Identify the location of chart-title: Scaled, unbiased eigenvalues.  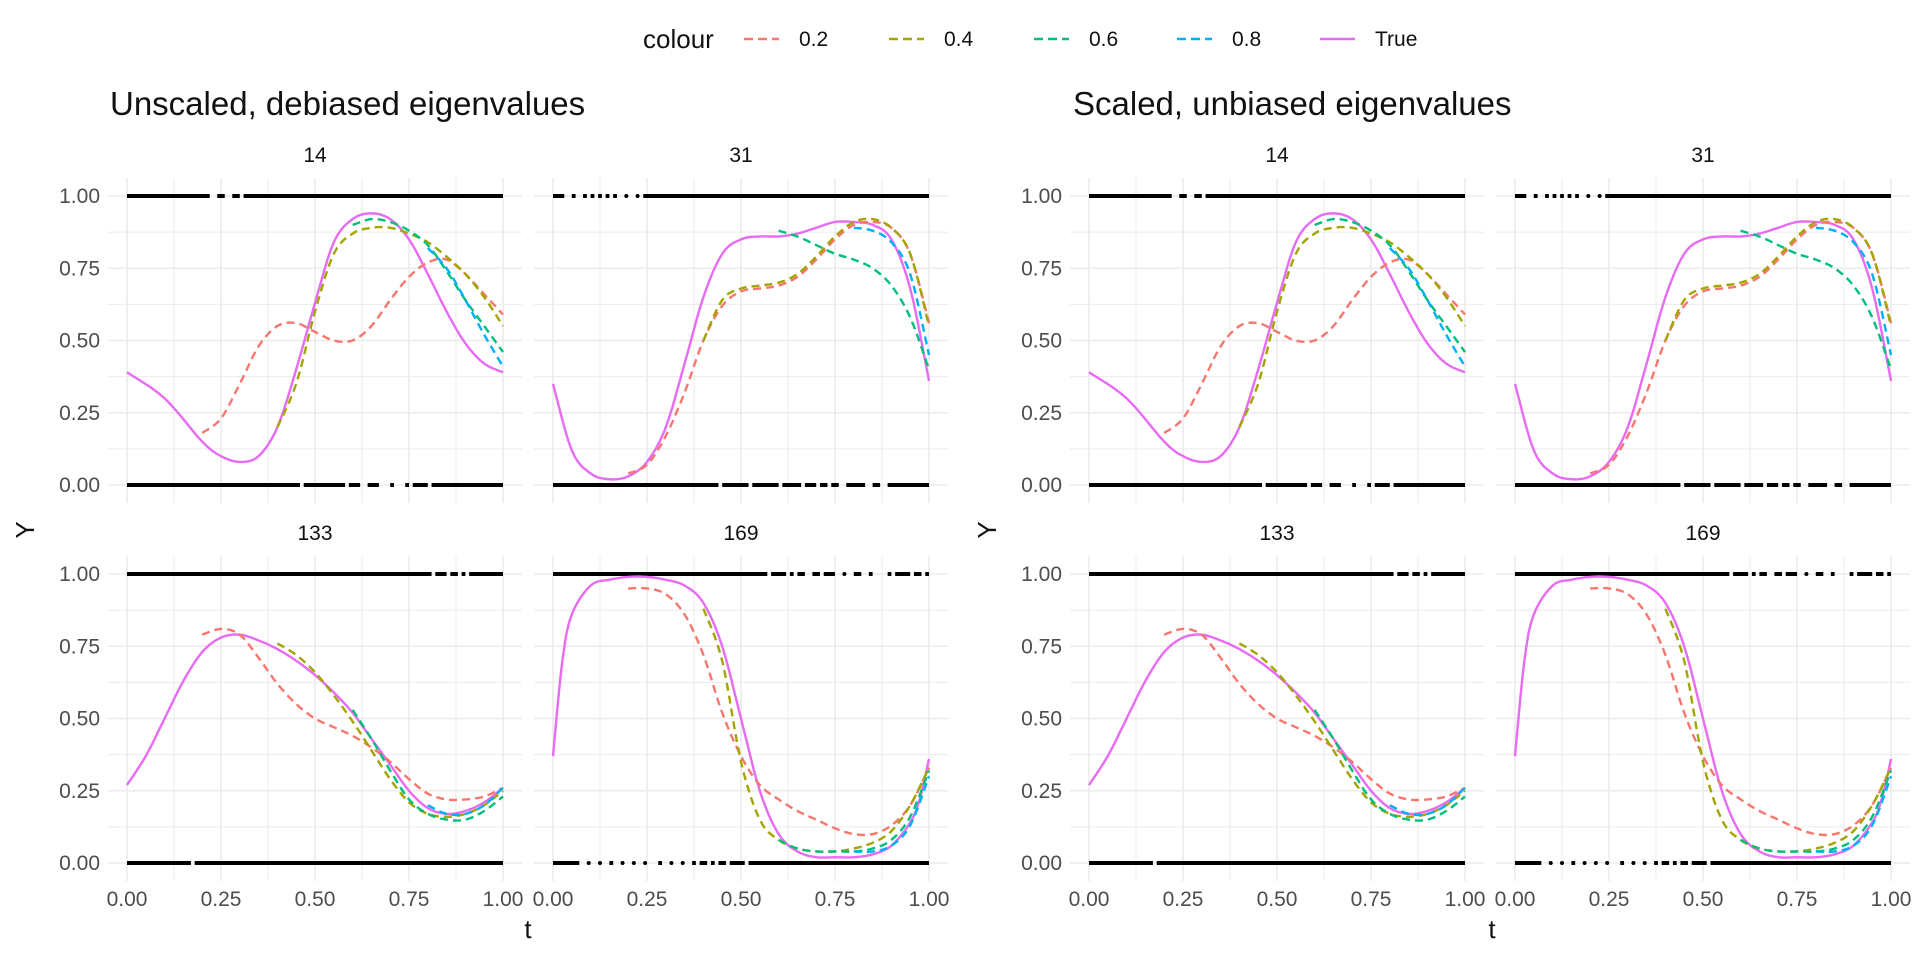
(1292, 103).